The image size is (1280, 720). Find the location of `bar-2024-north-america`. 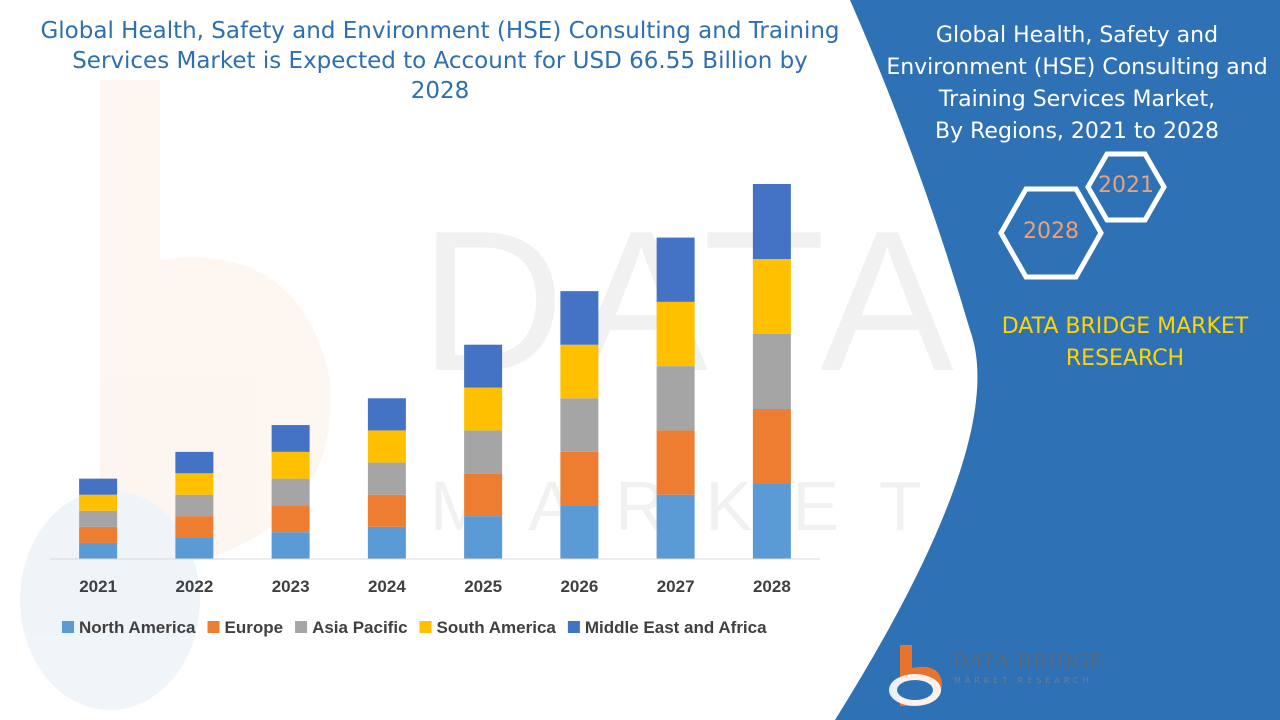

bar-2024-north-america is located at coordinates (386, 542).